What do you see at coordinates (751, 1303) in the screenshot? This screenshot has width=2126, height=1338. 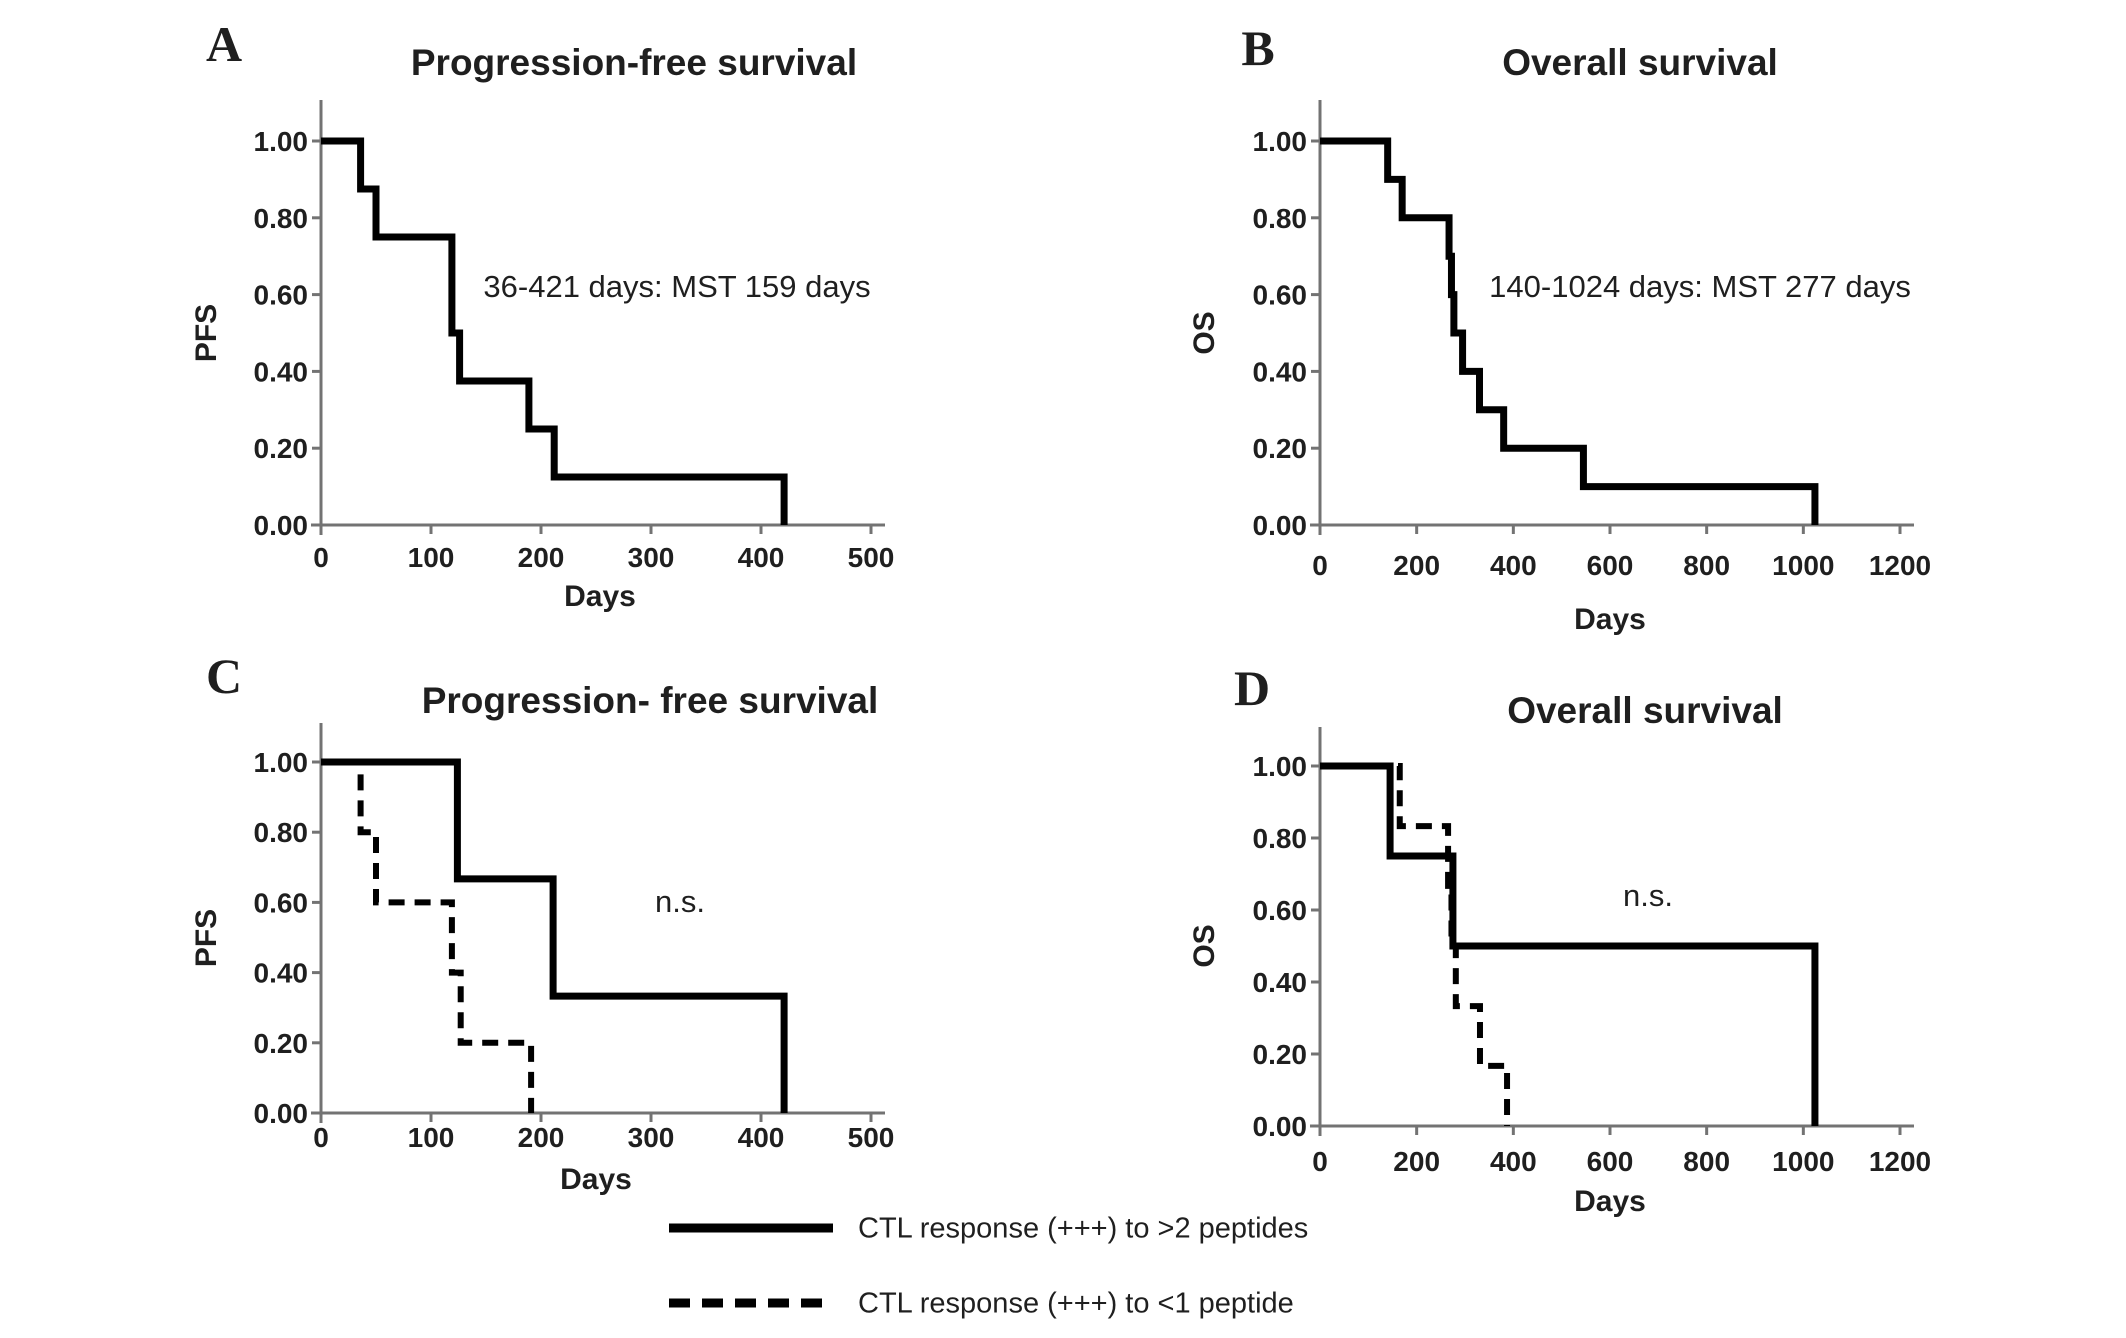 I see `legend-dashed-line-icon` at bounding box center [751, 1303].